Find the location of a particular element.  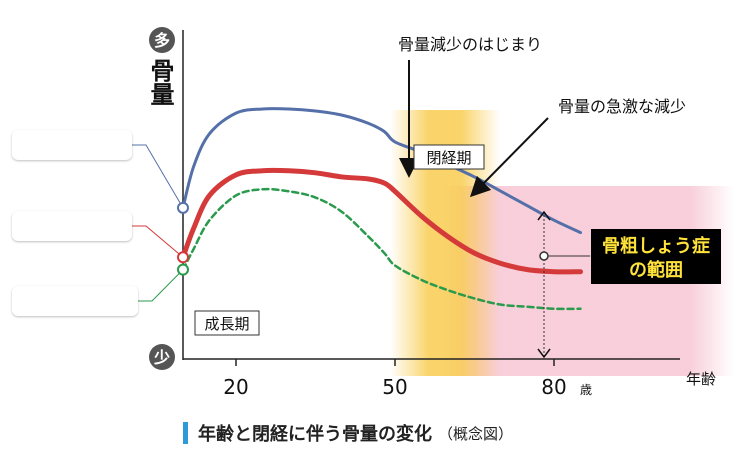

y-bottom-label: 少 is located at coordinates (161, 357).